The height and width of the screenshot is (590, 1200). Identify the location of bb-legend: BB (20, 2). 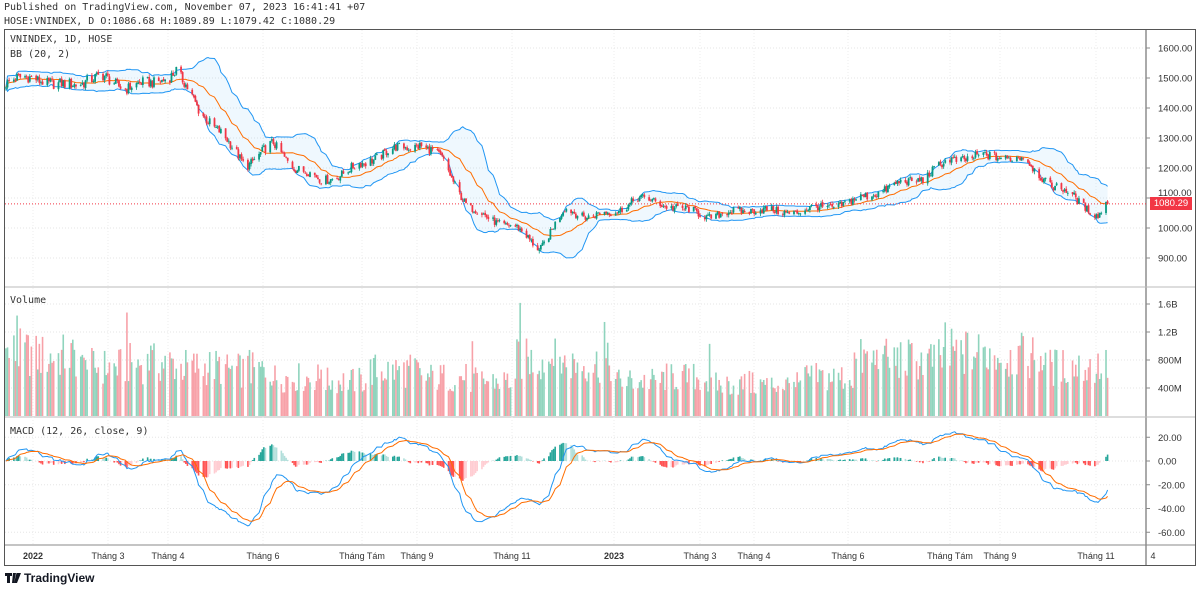
(40, 54).